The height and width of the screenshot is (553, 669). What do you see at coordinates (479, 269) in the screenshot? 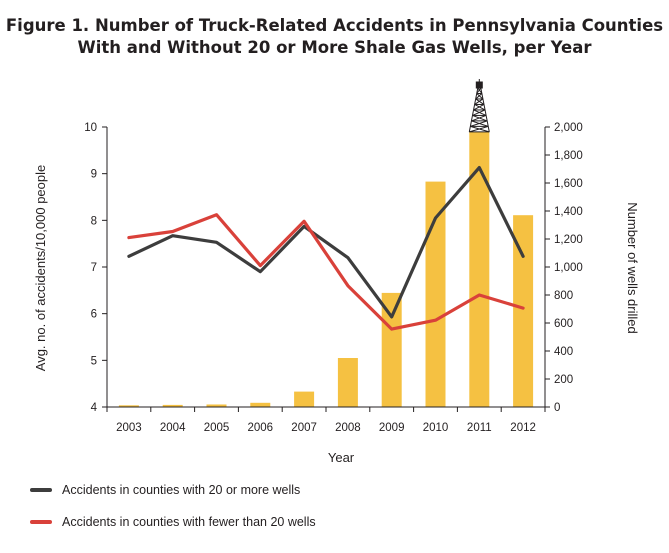
I see `bar-2011` at bounding box center [479, 269].